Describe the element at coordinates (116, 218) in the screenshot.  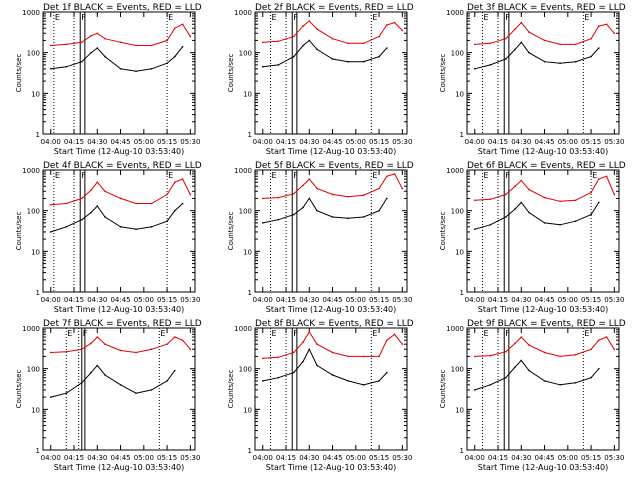
I see `series-events-line` at that location.